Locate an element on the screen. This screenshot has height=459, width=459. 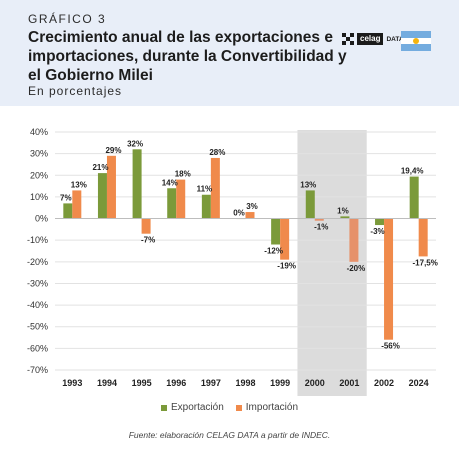
x-tick-label: 1995 is located at coordinates (142, 383).